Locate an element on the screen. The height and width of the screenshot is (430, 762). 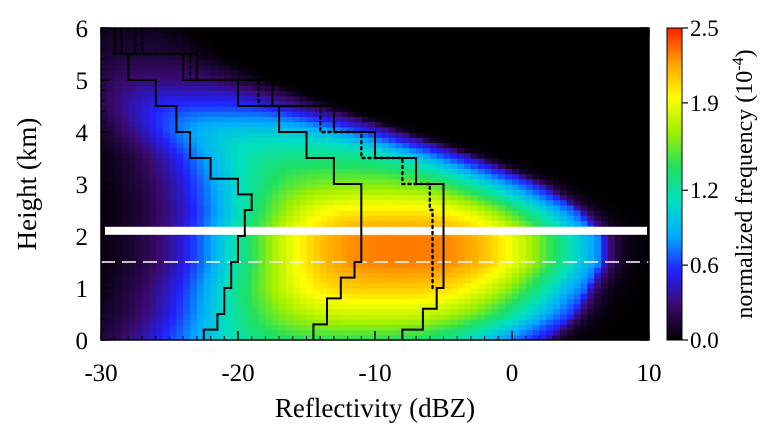
colorbar-tick-label: 2.5 is located at coordinates (704, 28).